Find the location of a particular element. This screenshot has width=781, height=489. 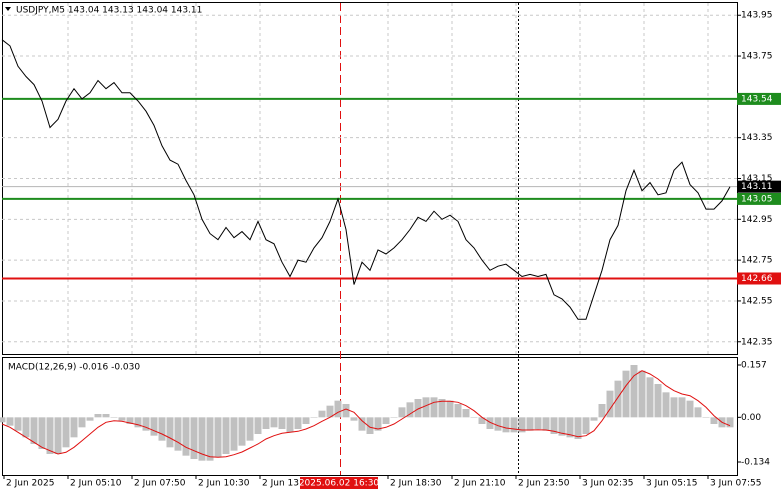

y-tick-label: 143.95 is located at coordinates (757, 16).